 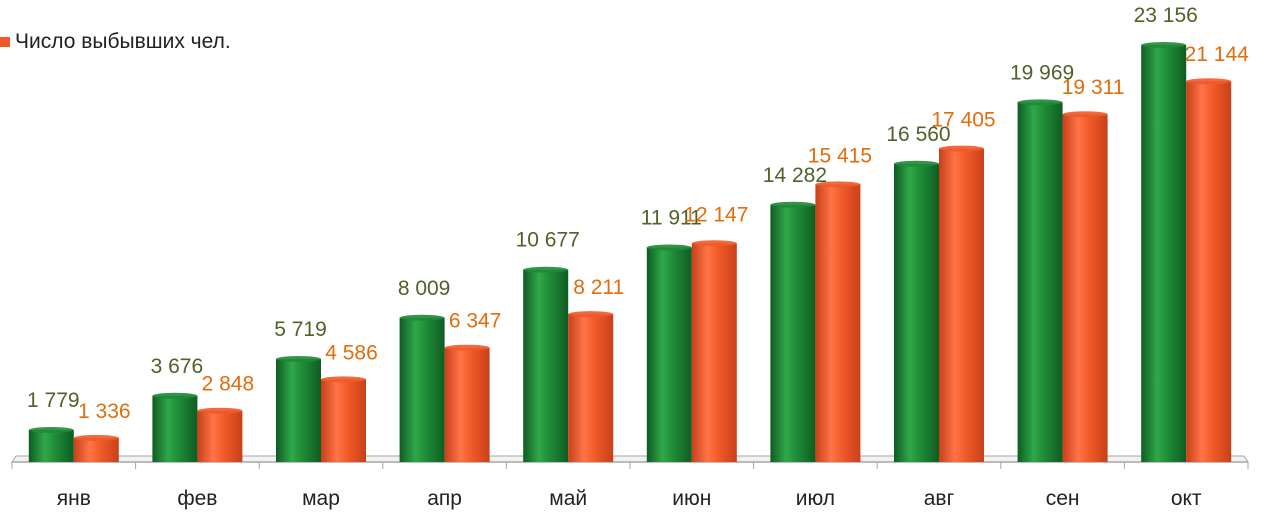 I want to click on data-label-series1: 3 676, so click(x=177, y=366).